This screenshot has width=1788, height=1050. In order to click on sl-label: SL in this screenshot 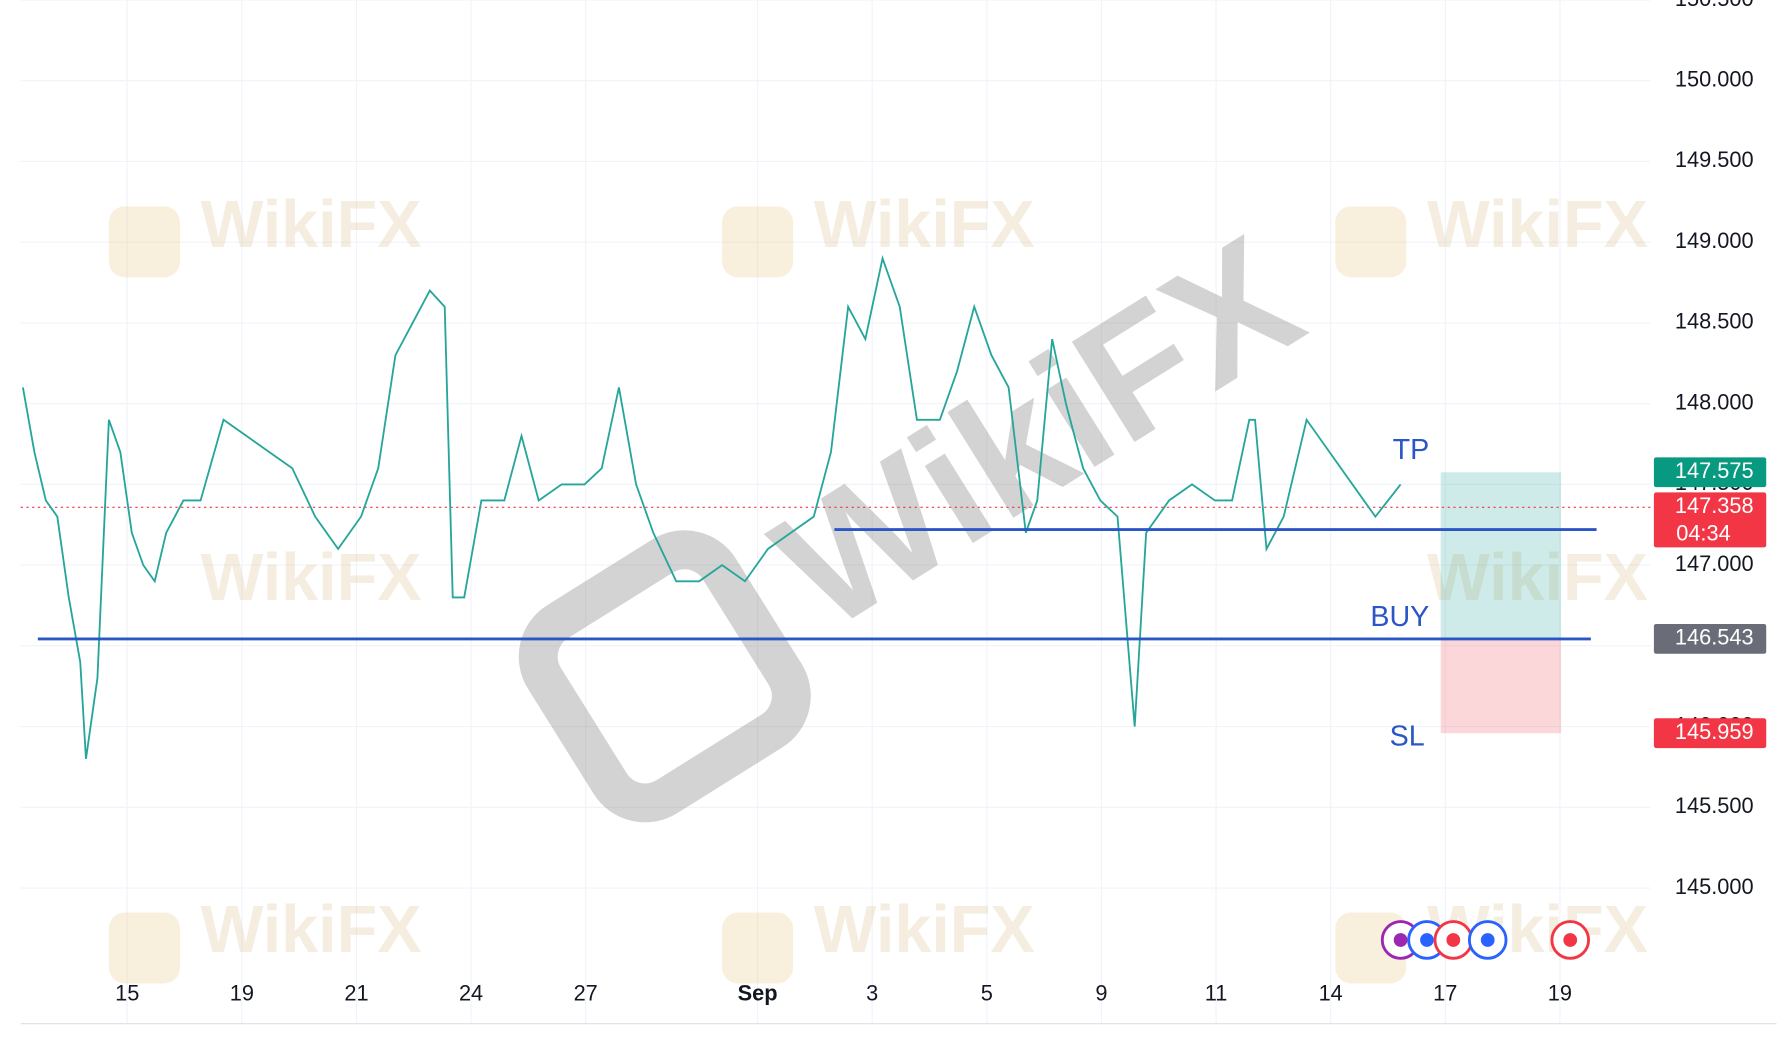, I will do `click(1407, 736)`.